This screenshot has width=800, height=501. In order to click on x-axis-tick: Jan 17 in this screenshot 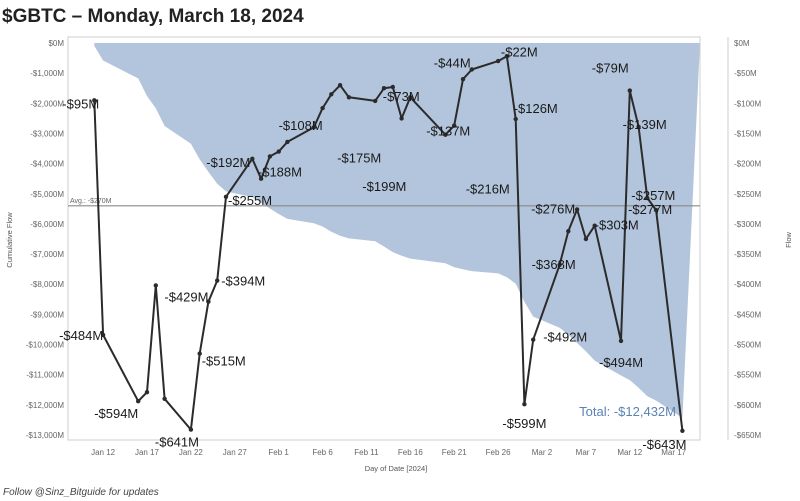, I will do `click(147, 452)`.